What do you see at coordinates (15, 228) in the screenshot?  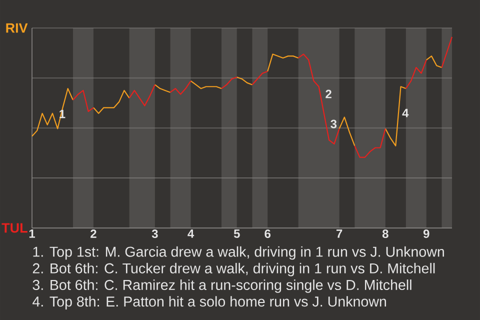 I see `text: TUL` at bounding box center [15, 228].